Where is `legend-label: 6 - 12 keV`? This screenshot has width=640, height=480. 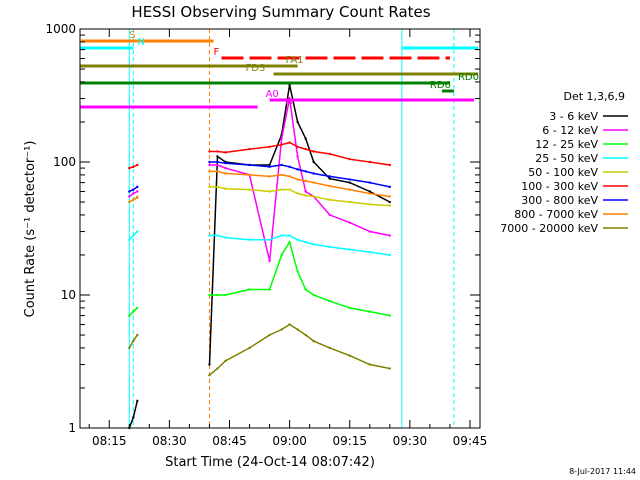
legend-label: 6 - 12 keV is located at coordinates (570, 130).